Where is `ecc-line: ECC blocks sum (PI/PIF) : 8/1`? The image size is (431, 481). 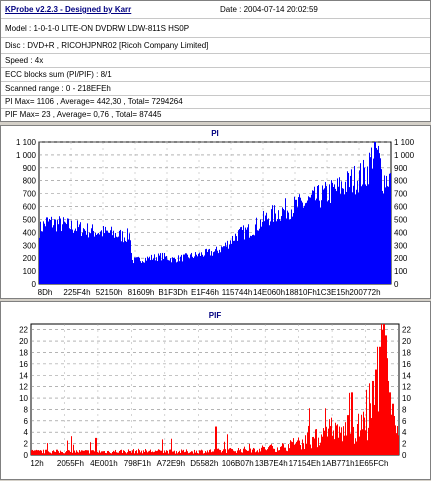 ecc-line: ECC blocks sum (PI/PIF) : 8/1 is located at coordinates (58, 74).